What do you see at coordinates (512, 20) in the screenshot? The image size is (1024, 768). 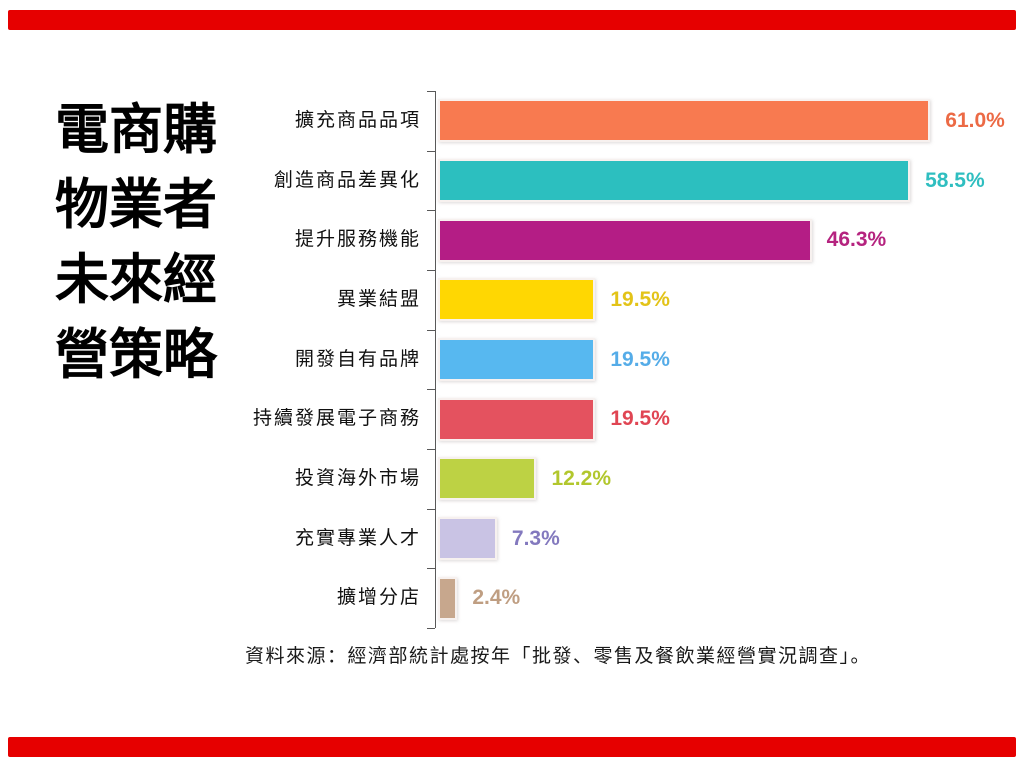 I see `top-accent-bar` at bounding box center [512, 20].